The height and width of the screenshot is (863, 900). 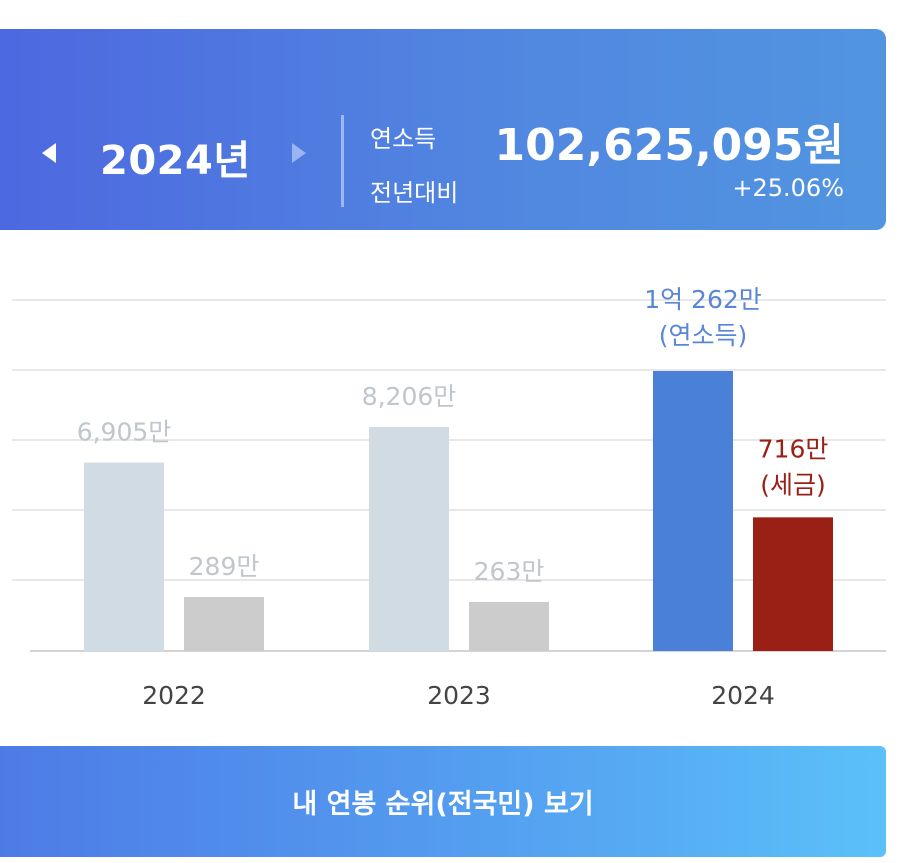 I want to click on tax-label-2022: 289만, so click(x=224, y=566).